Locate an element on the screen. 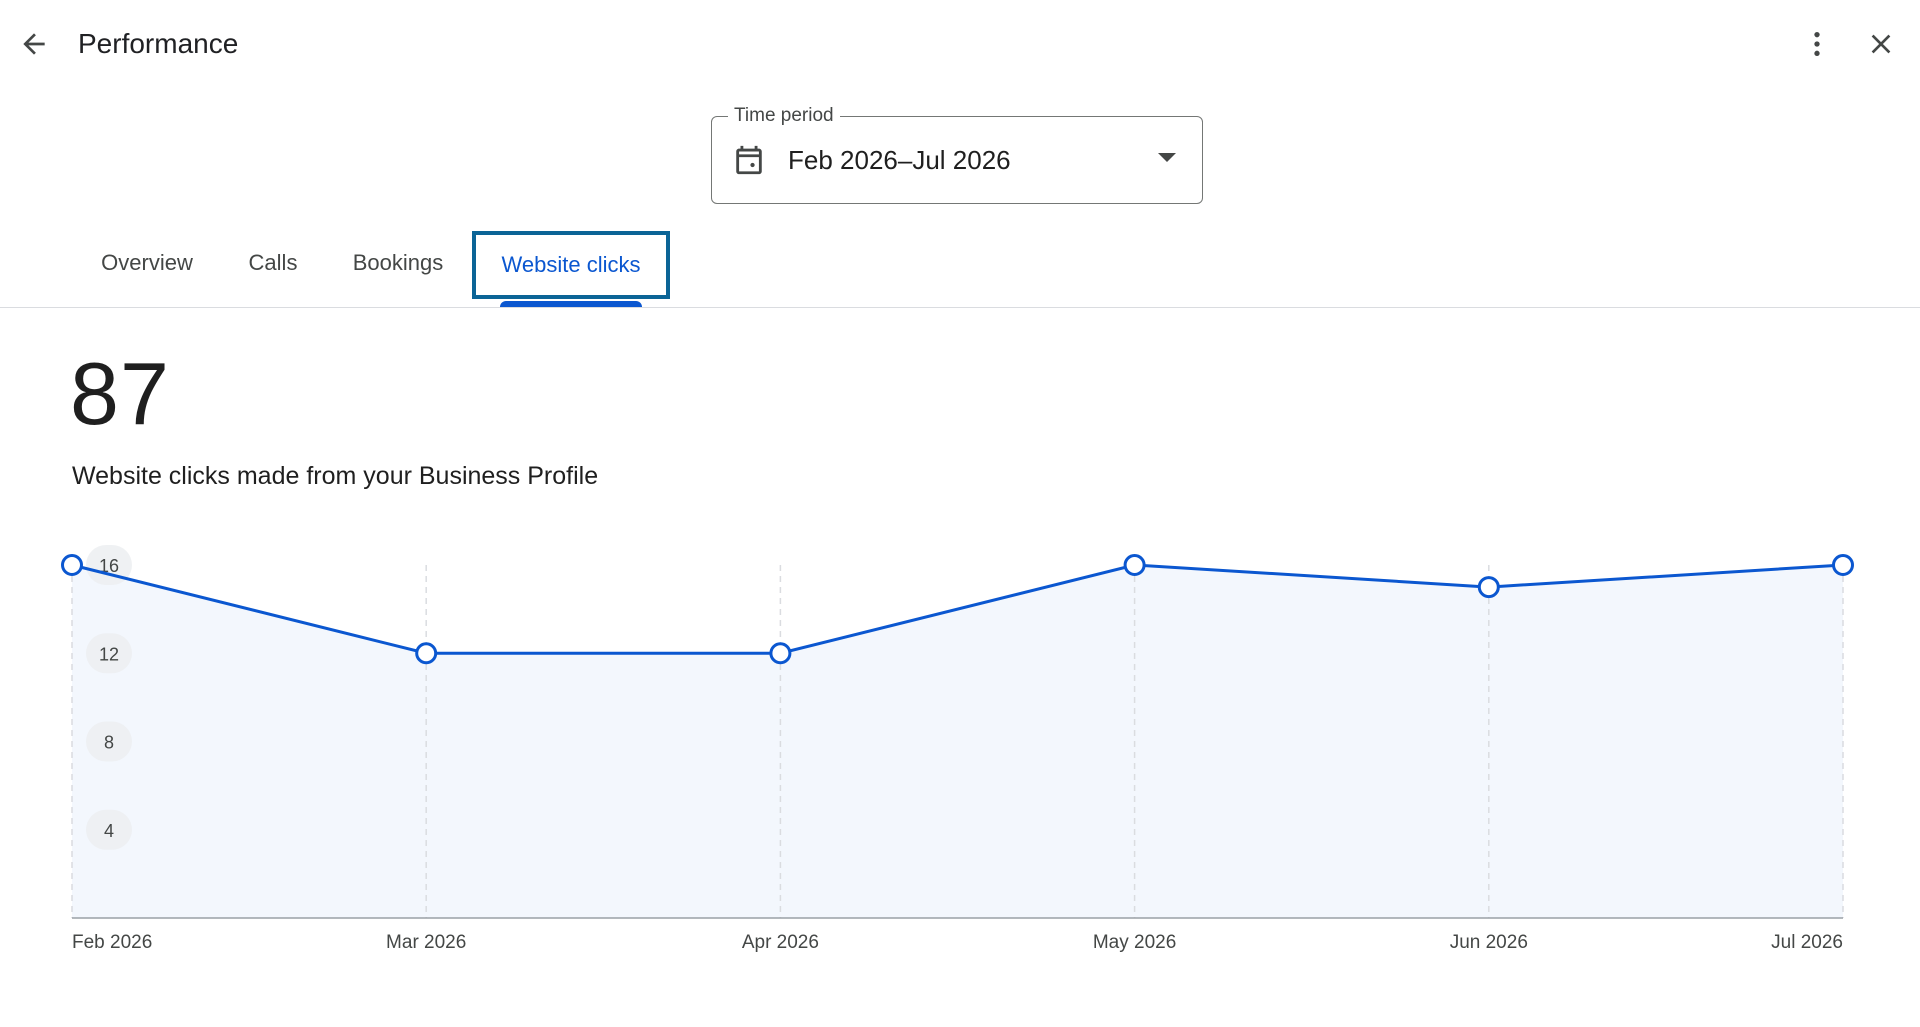 Image resolution: width=1920 pixels, height=1027 pixels. close-button is located at coordinates (1881, 44).